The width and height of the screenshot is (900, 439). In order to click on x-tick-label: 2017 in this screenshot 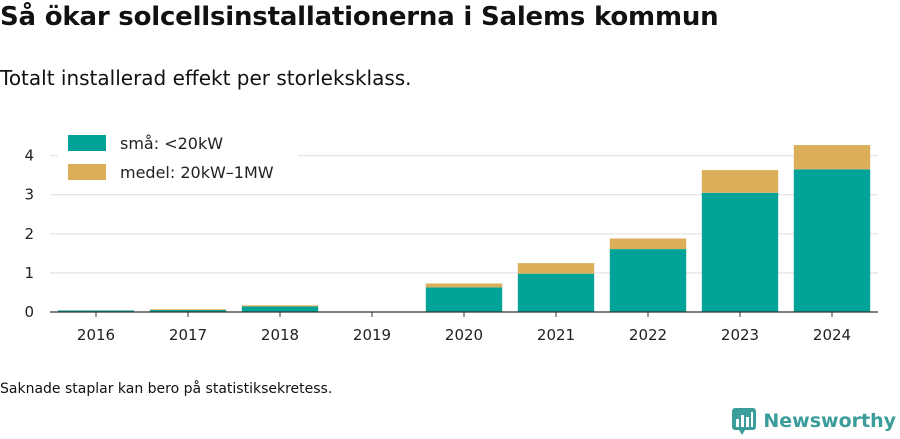, I will do `click(188, 335)`.